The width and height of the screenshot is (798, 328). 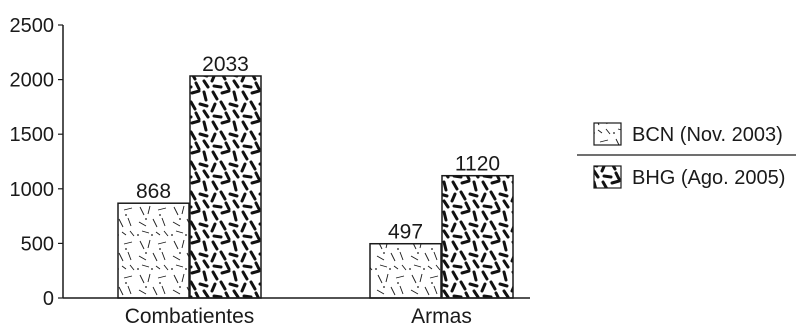 What do you see at coordinates (32, 190) in the screenshot?
I see `y-tick-label-1000: 1000` at bounding box center [32, 190].